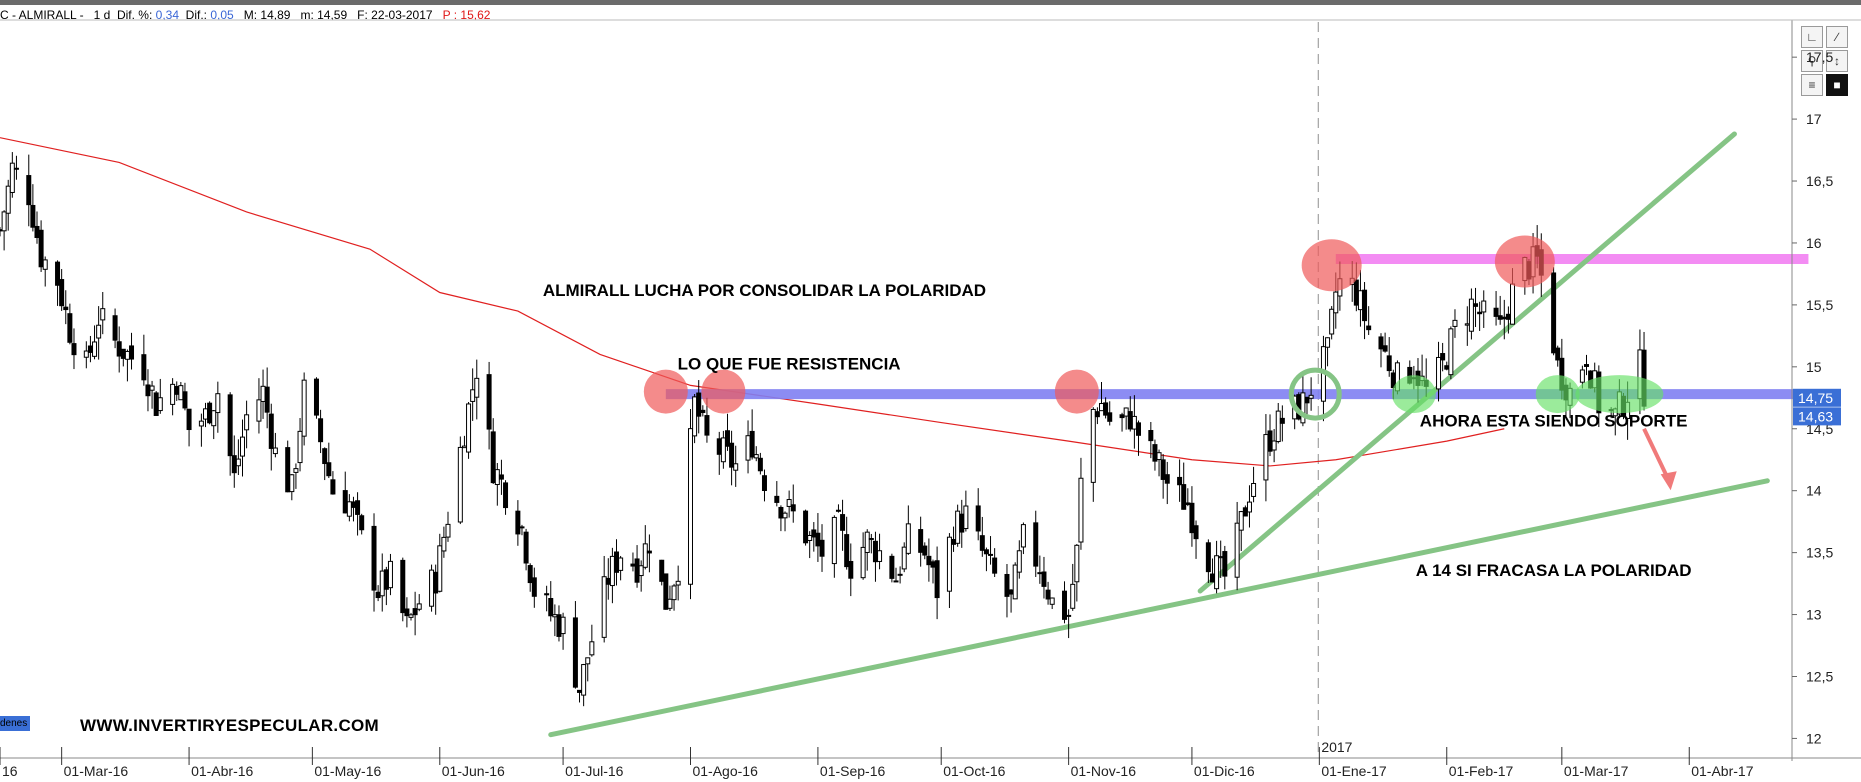  I want to click on list-icon: ≡, so click(1812, 85).